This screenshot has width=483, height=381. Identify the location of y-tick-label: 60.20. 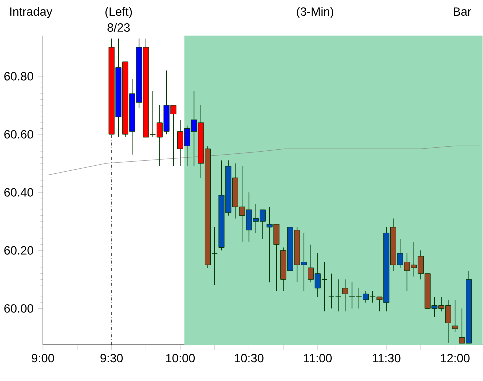
(19, 250).